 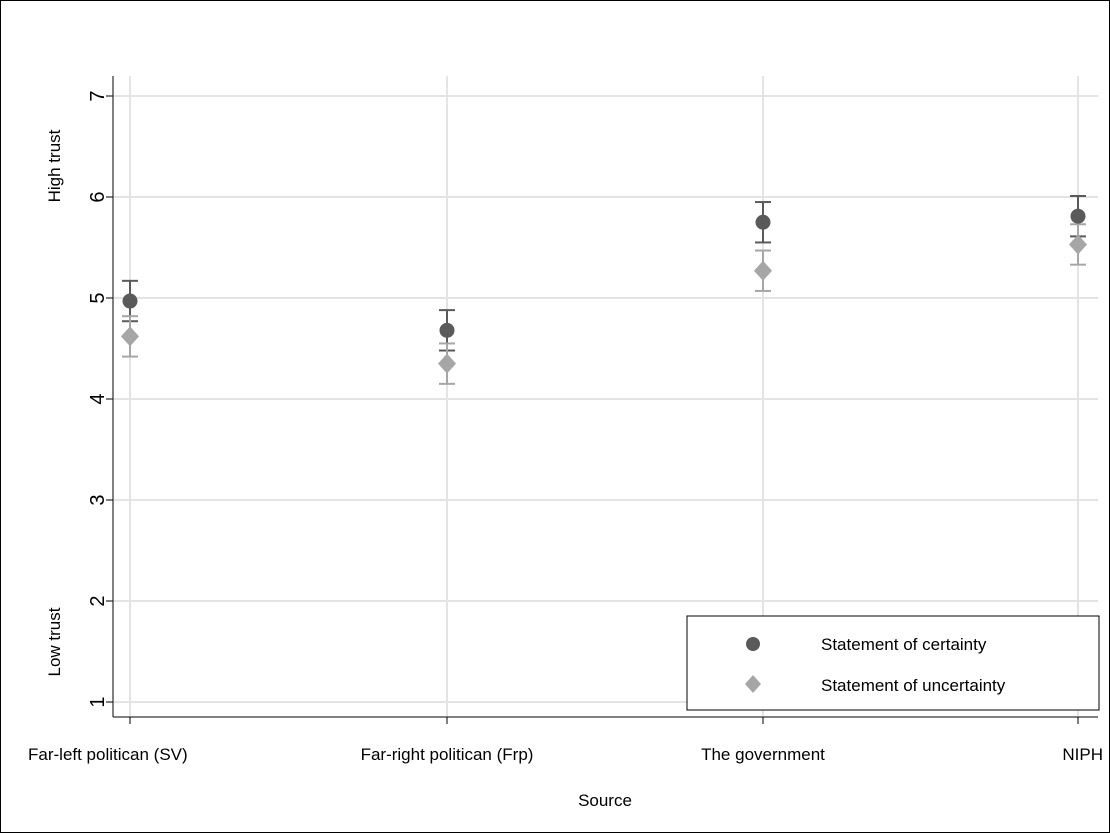 I want to click on legend-label-certainty: Statement of certainty, so click(x=904, y=644).